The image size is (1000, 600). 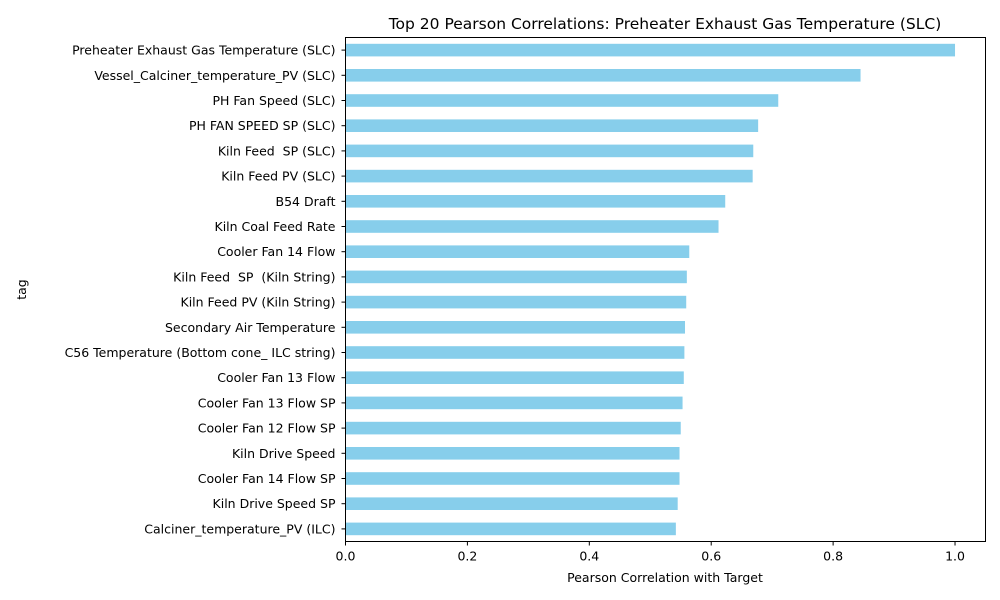 I want to click on y-tick-label: Calciner_temperature_PV (ILC), so click(x=239, y=528).